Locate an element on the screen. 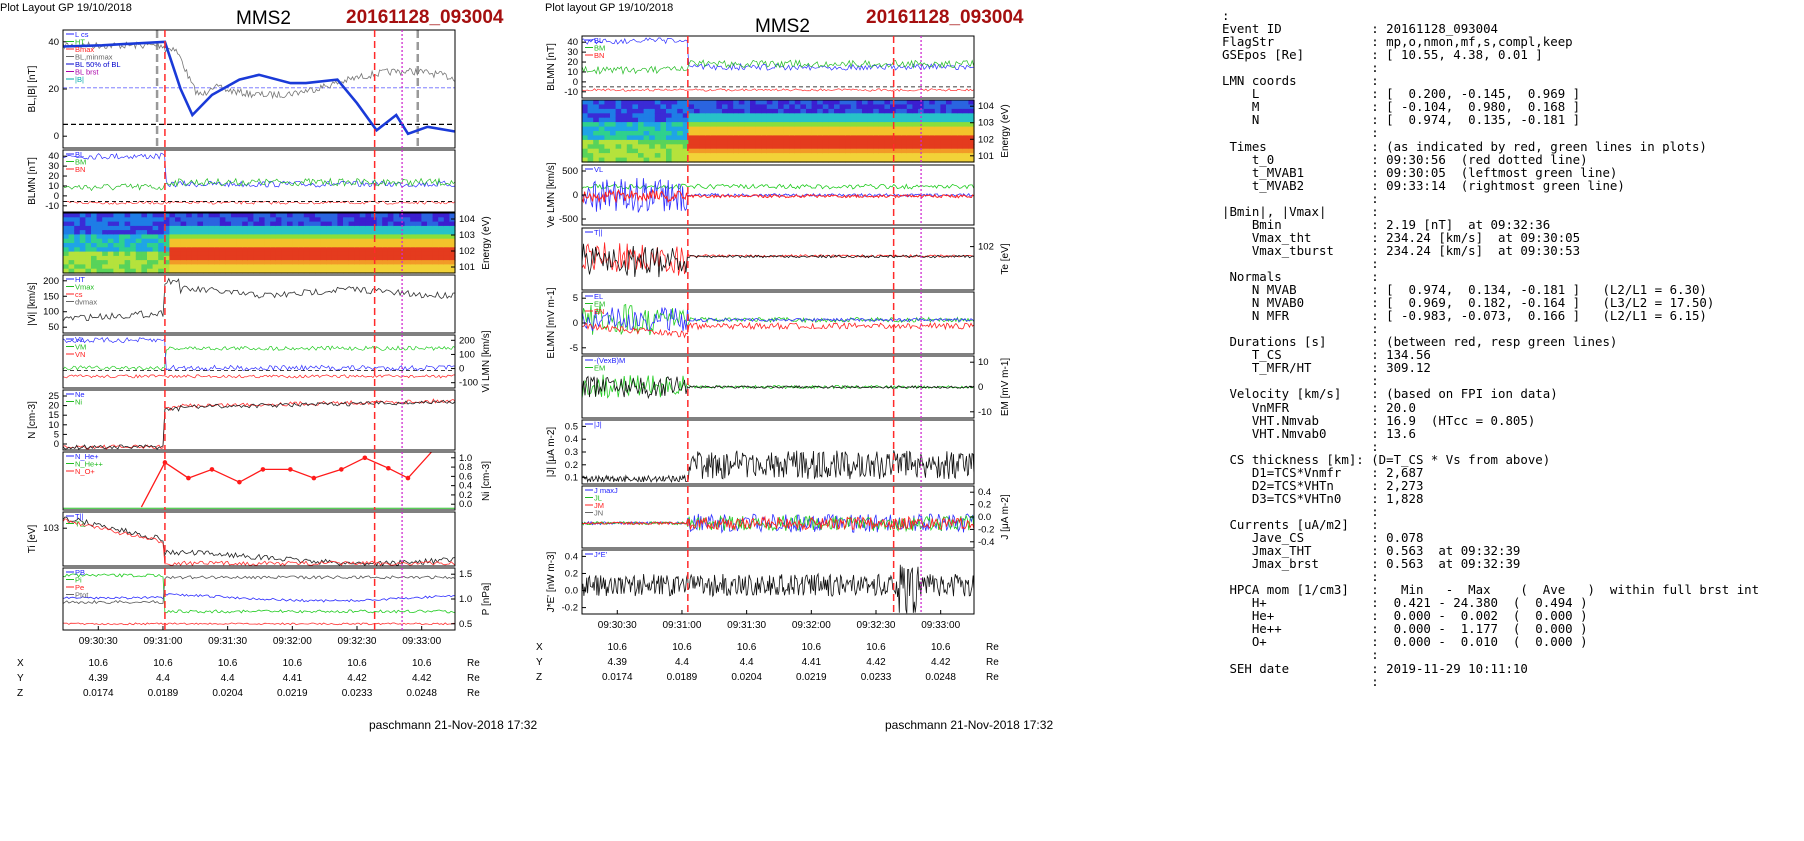  summary-line: Vmax_tht : 234.24 [km/s] at 09:30:05 is located at coordinates (1401, 237).